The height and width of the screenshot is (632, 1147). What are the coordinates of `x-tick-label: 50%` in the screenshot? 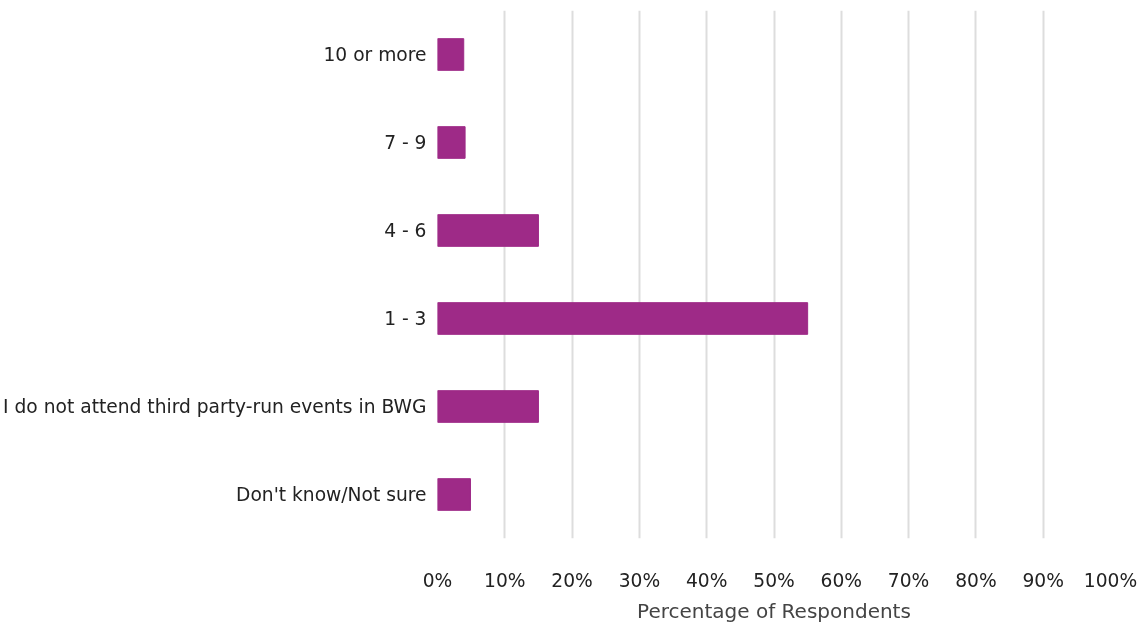 It's located at (774, 580).